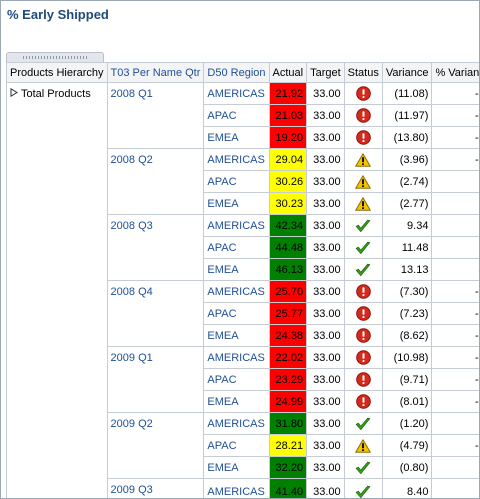 The width and height of the screenshot is (480, 499). What do you see at coordinates (288, 488) in the screenshot?
I see `actual-cell: 41.40` at bounding box center [288, 488].